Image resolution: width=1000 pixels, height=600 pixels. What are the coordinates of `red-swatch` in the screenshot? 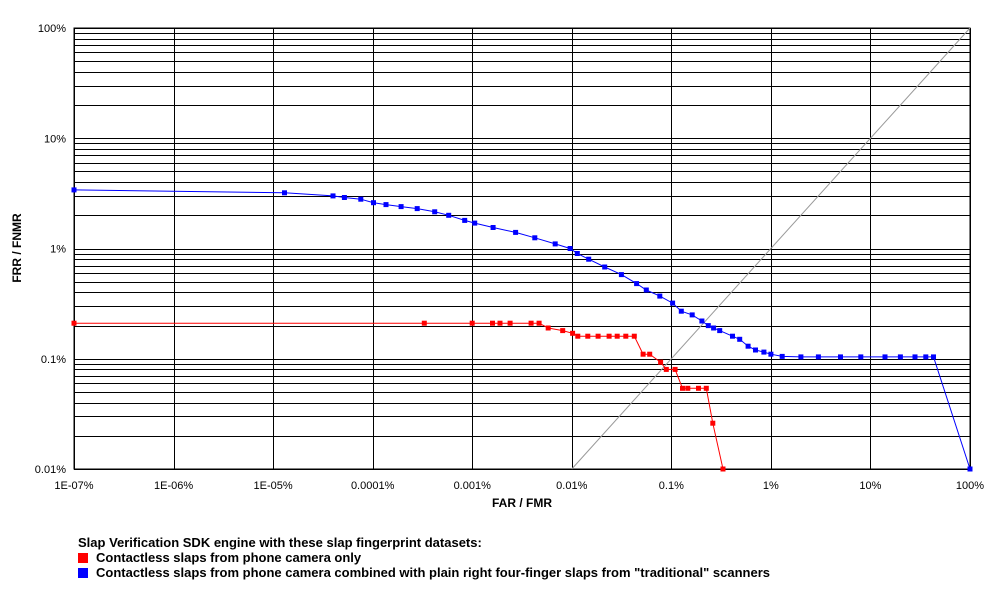 It's located at (83, 557).